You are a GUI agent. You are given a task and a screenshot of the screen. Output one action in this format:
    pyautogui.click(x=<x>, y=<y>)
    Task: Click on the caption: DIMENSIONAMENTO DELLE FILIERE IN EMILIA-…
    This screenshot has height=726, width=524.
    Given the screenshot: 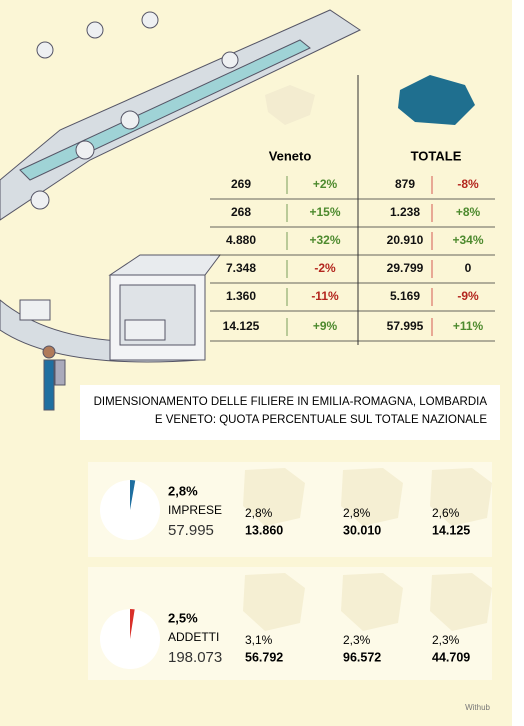 What is the action you would take?
    pyautogui.click(x=291, y=402)
    